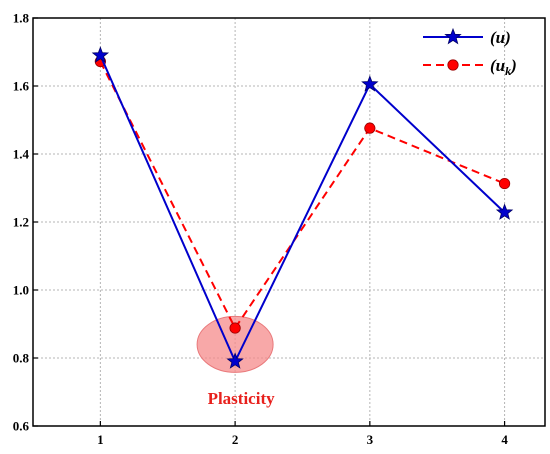 The width and height of the screenshot is (550, 454). I want to click on y-tick-label-3: 1.0, so click(21, 290).